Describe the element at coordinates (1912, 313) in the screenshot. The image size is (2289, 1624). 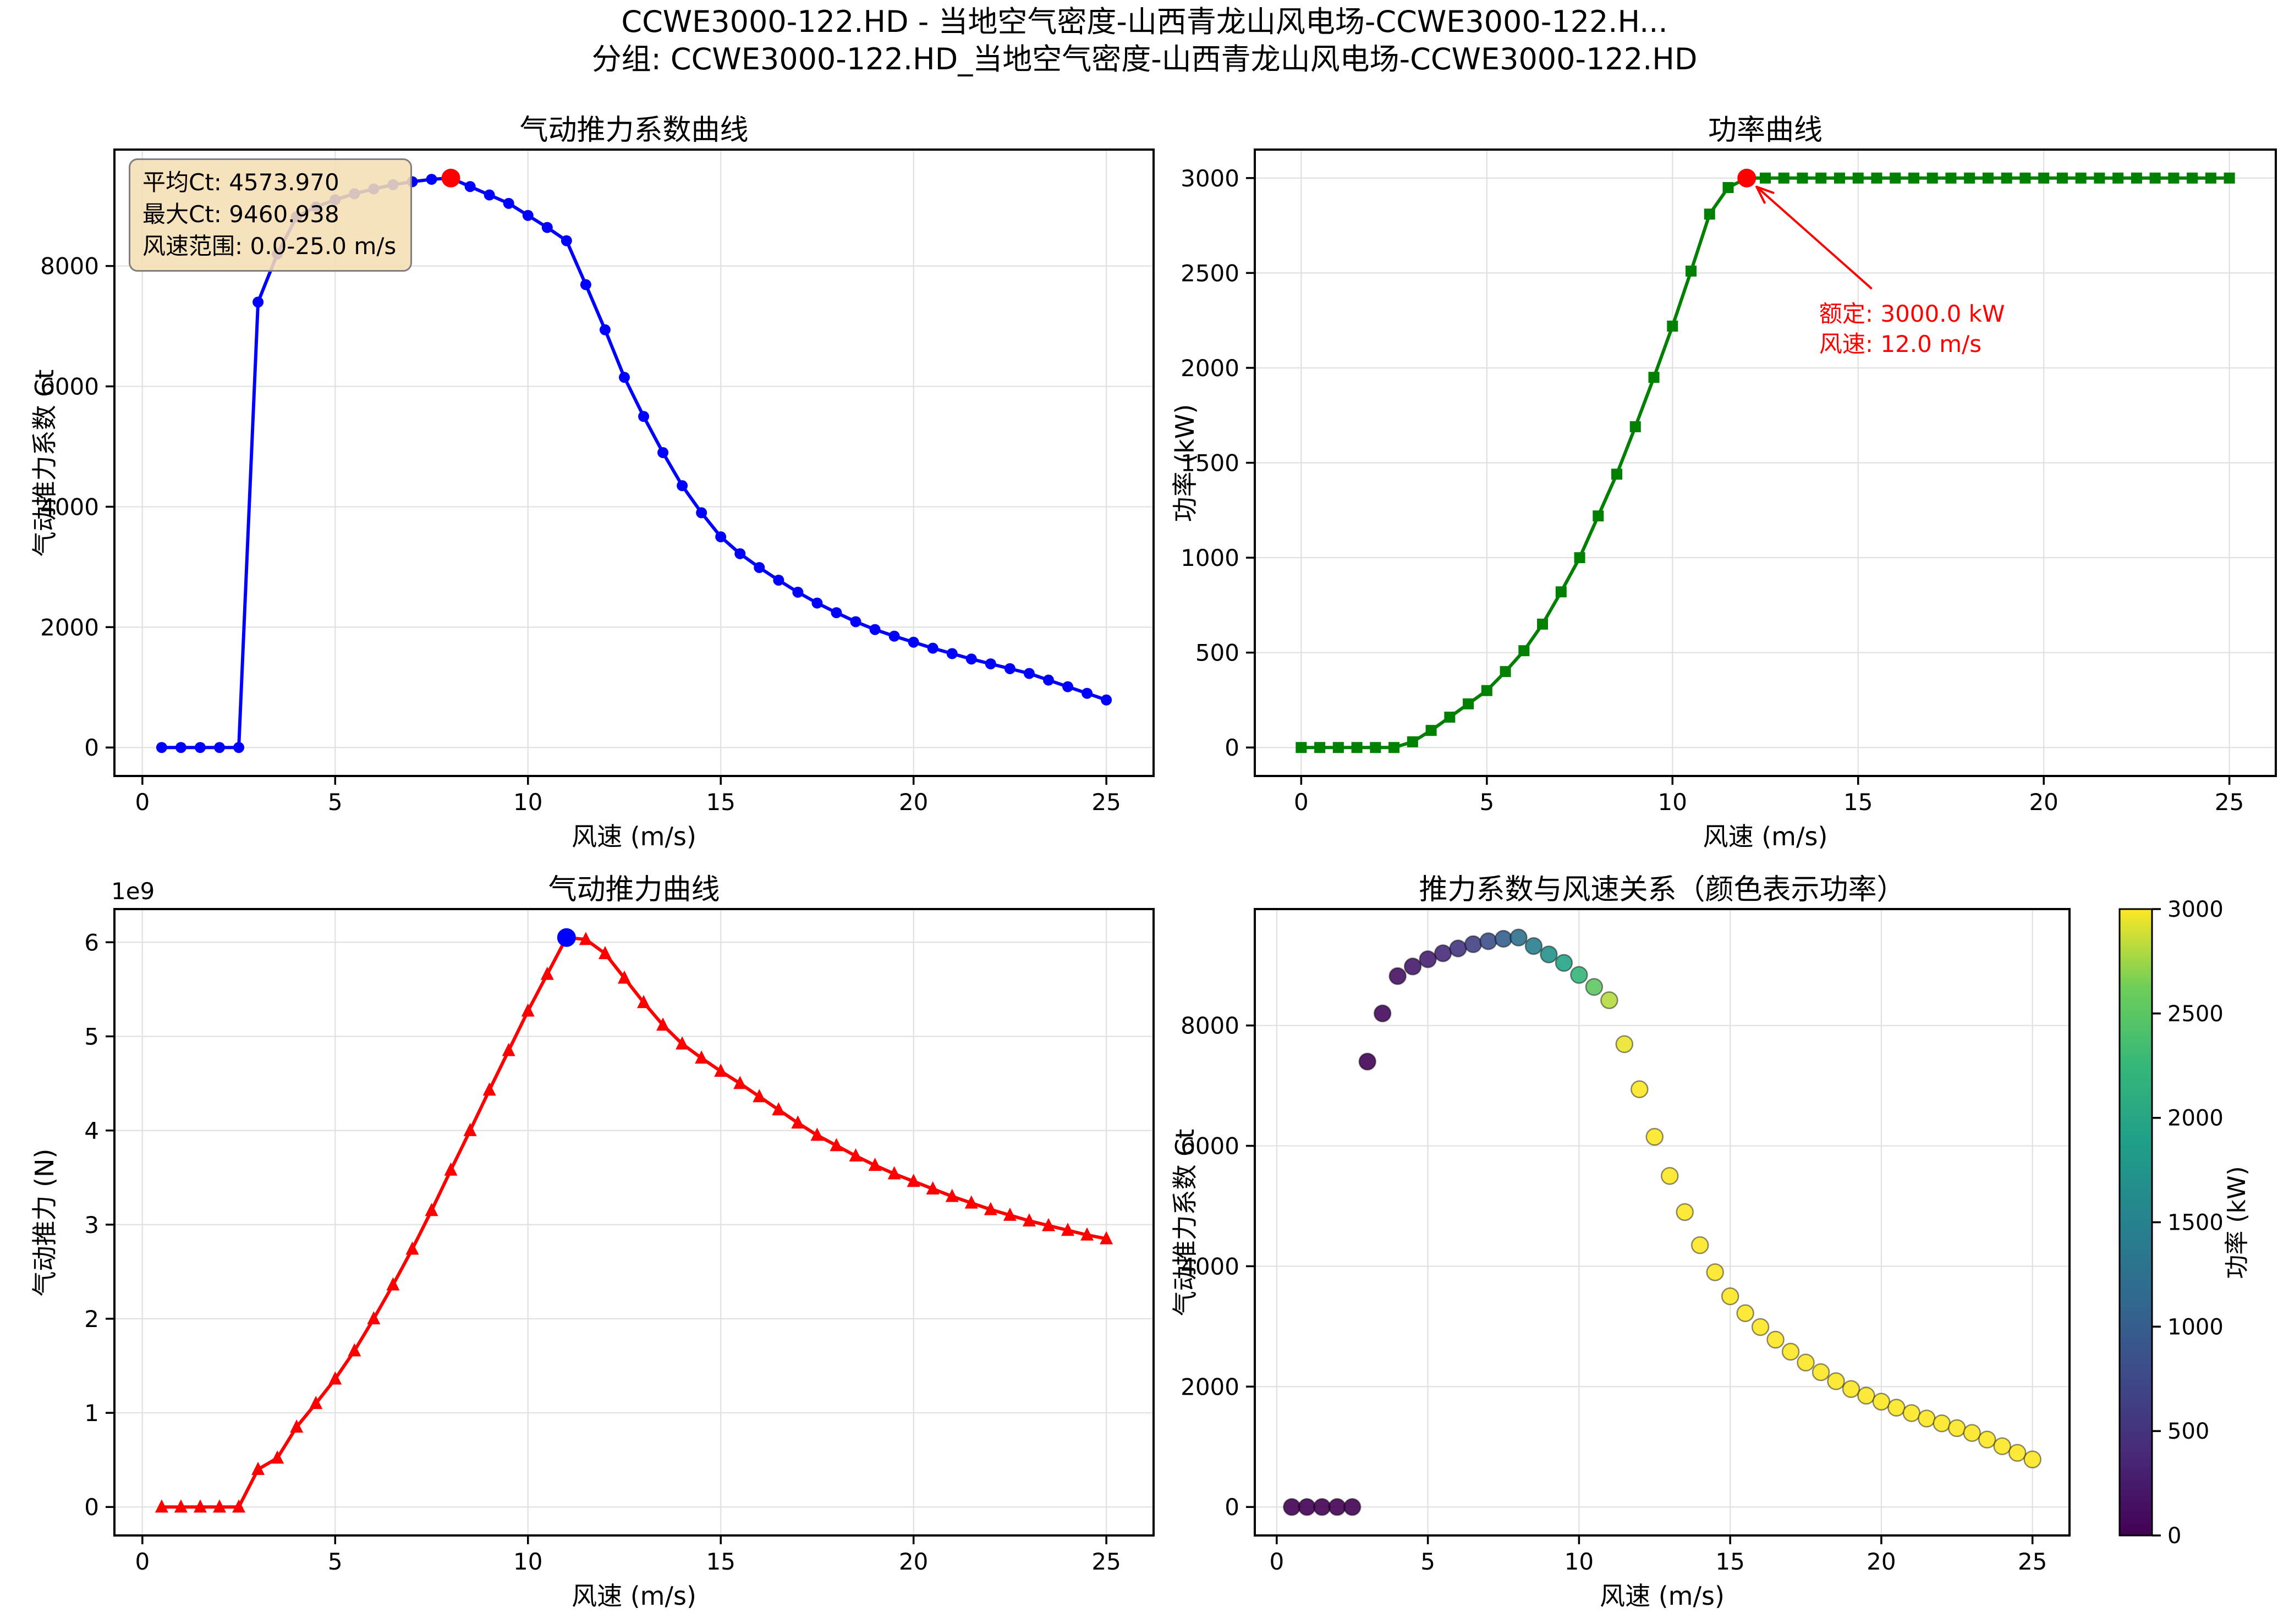
I see `rated-power-line: 额定: 3000.0 kW` at that location.